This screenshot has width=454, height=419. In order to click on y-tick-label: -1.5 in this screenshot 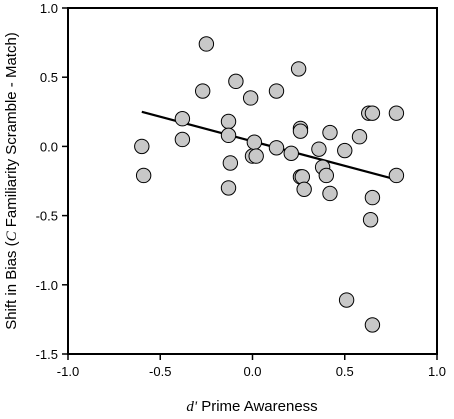, I will do `click(47, 354)`.